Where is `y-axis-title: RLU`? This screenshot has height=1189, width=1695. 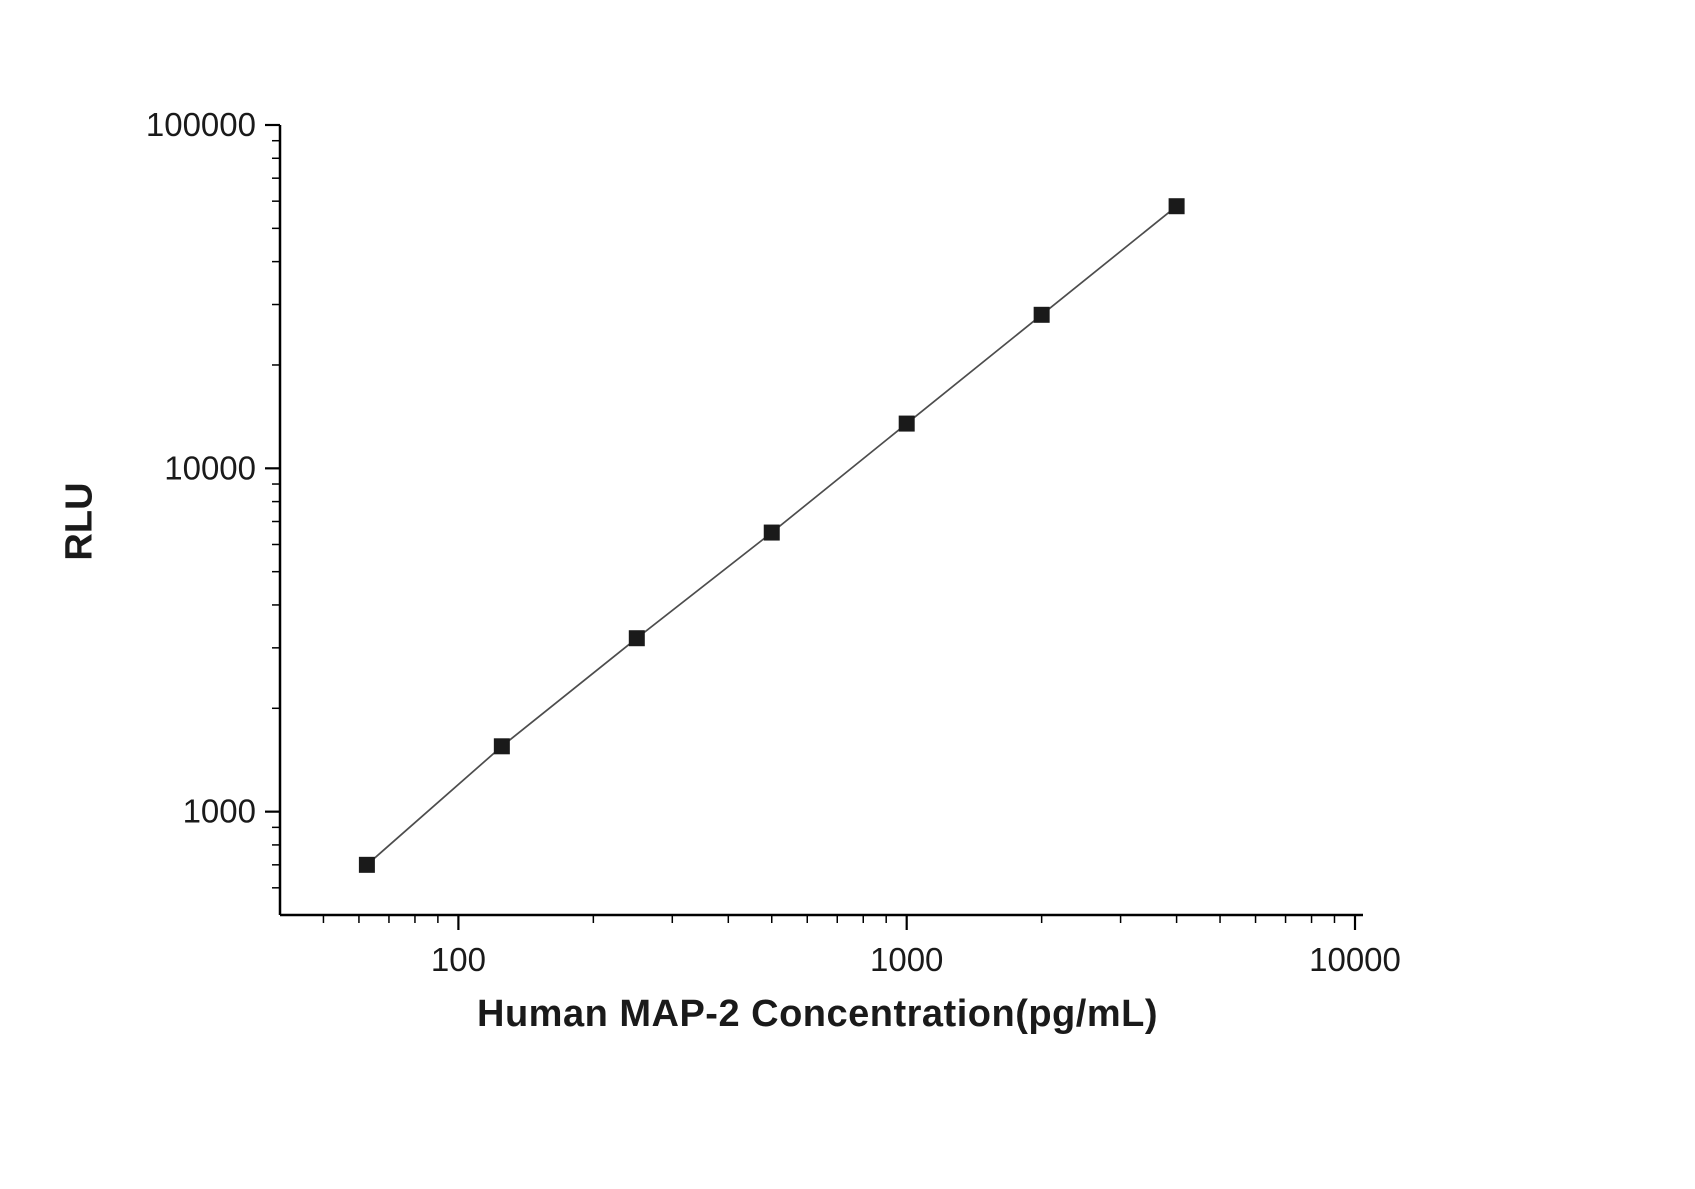 y-axis-title: RLU is located at coordinates (79, 521).